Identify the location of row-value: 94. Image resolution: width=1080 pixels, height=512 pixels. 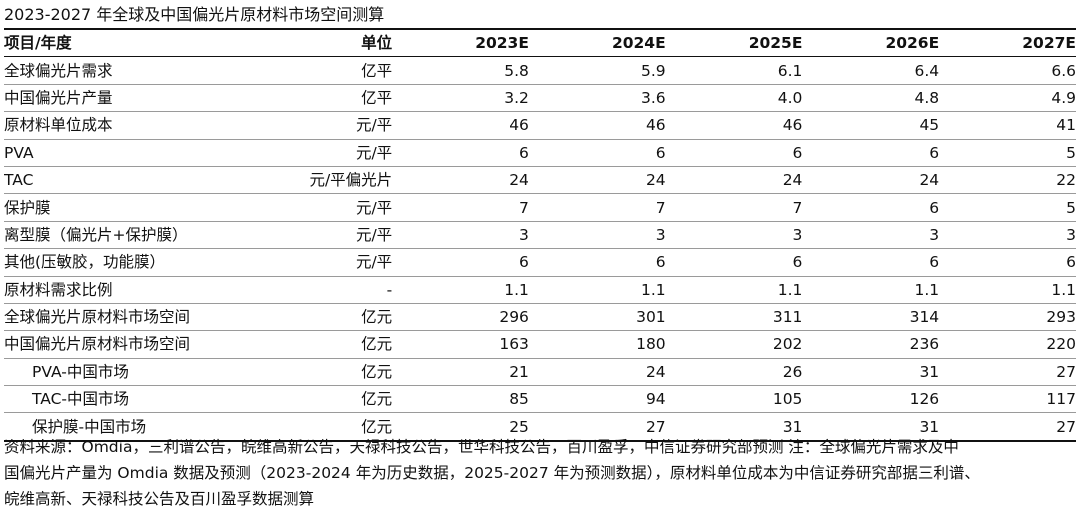
(597, 399).